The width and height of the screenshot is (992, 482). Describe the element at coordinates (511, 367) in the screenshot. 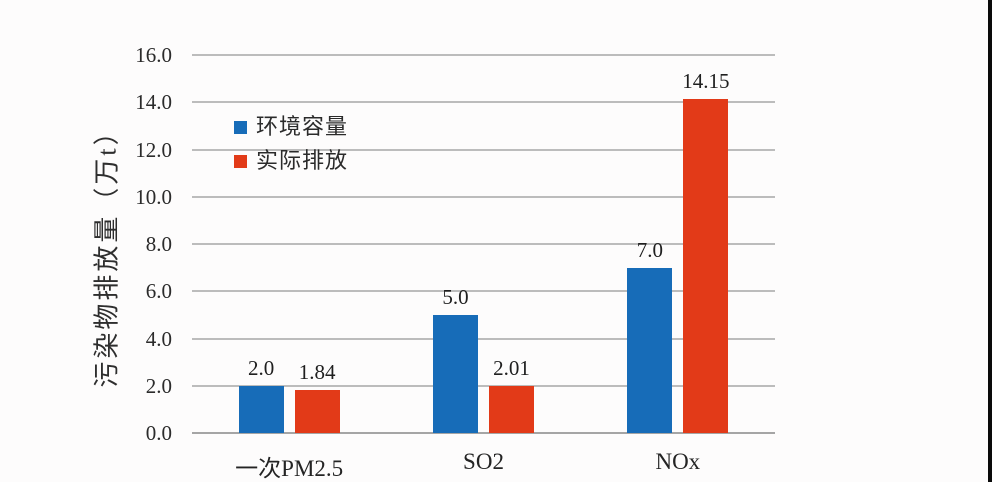

I see `bar-value-label: 2.01` at that location.